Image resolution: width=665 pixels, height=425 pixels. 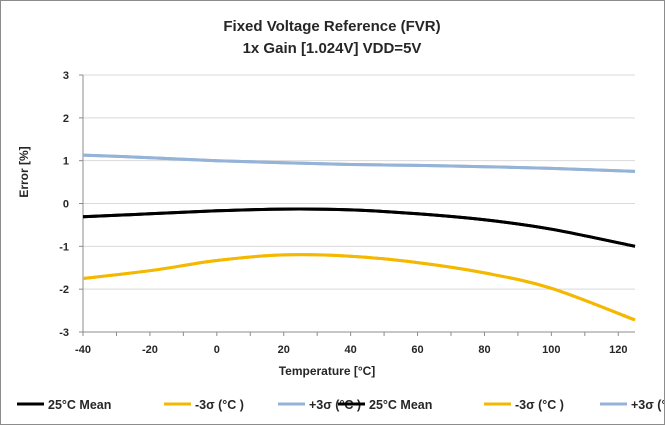 I want to click on y-axis-title: Error [%], so click(x=24, y=171).